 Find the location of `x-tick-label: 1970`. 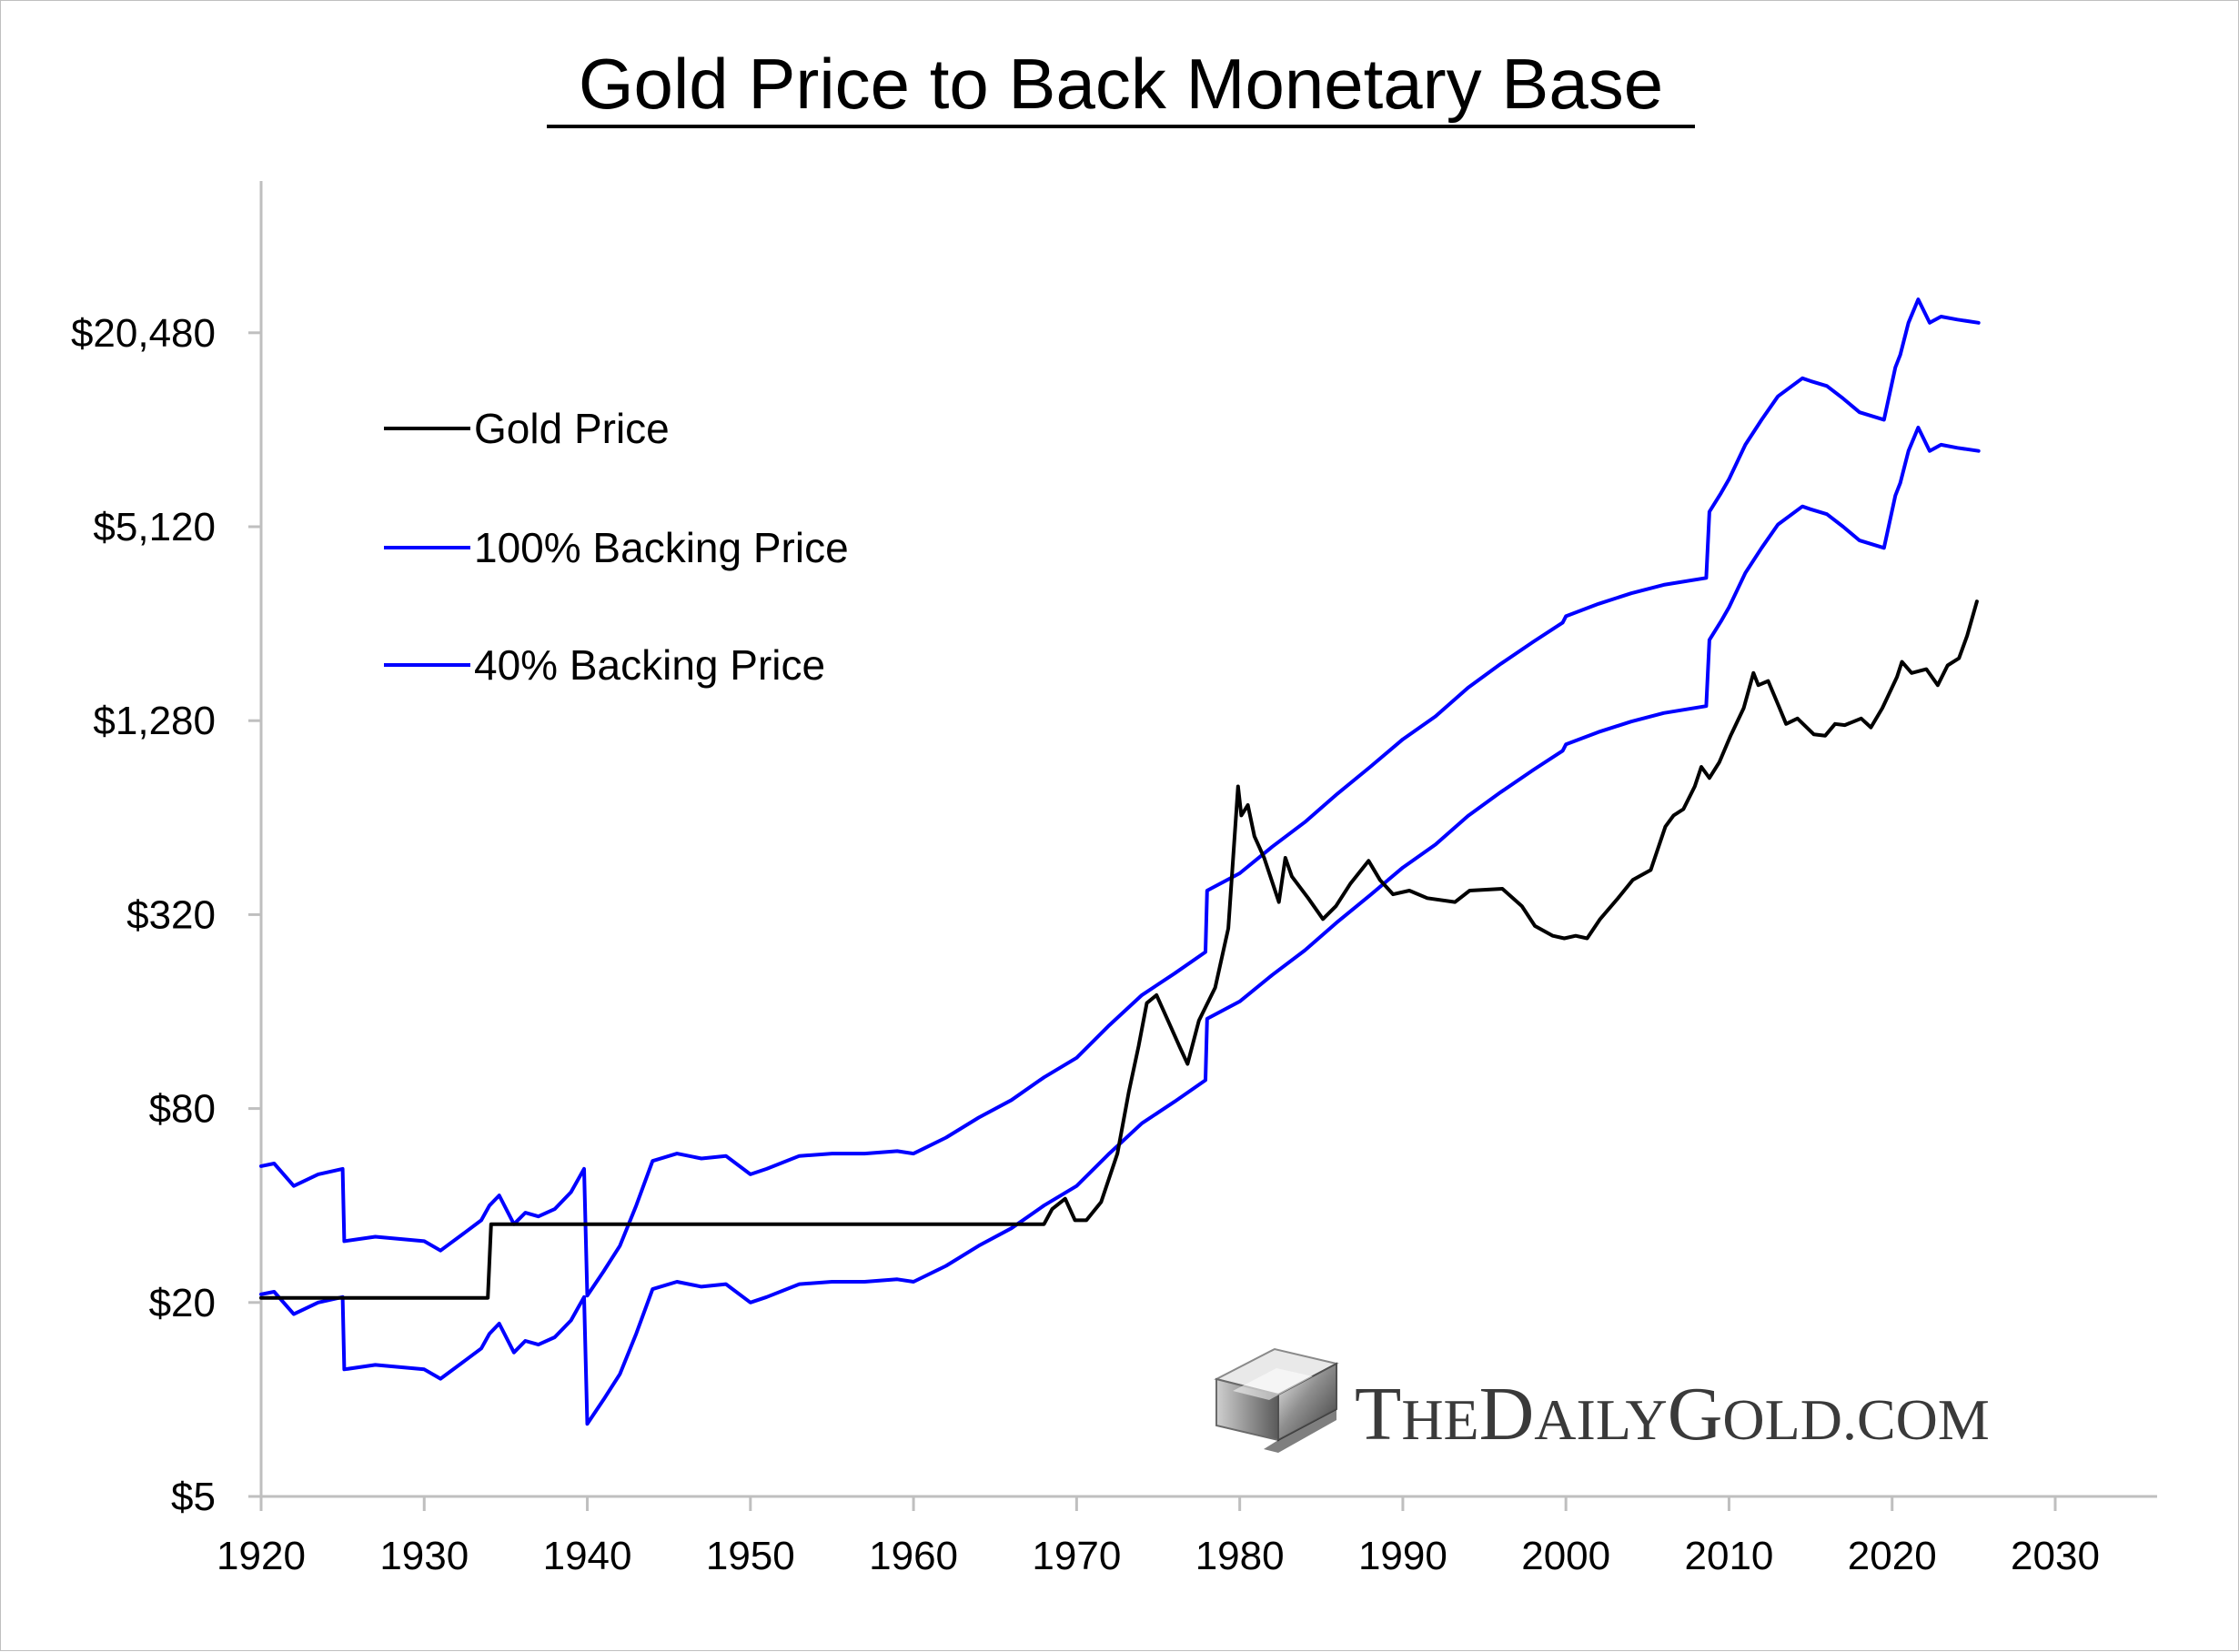

x-tick-label: 1970 is located at coordinates (1076, 1556).